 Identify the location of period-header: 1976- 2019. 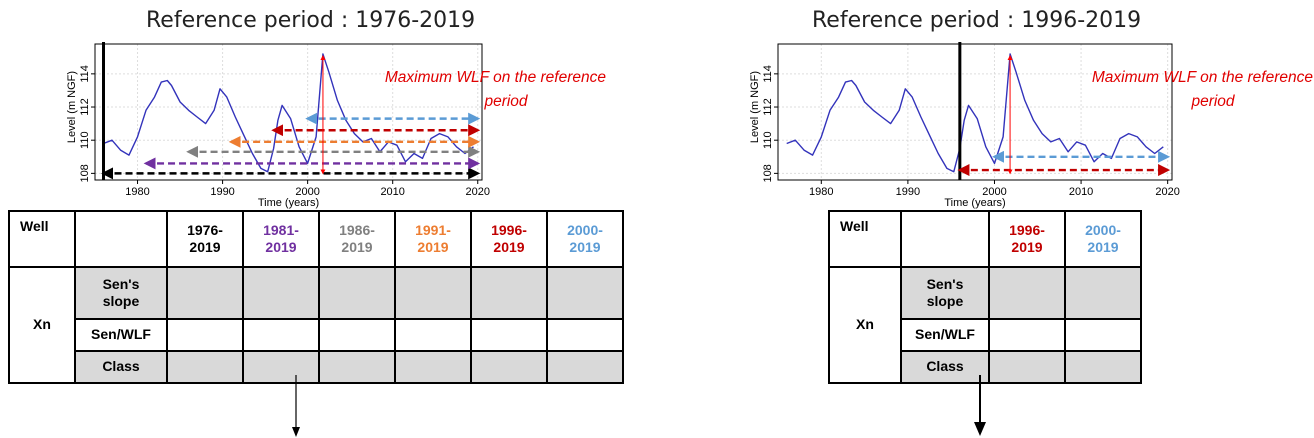
(205, 239).